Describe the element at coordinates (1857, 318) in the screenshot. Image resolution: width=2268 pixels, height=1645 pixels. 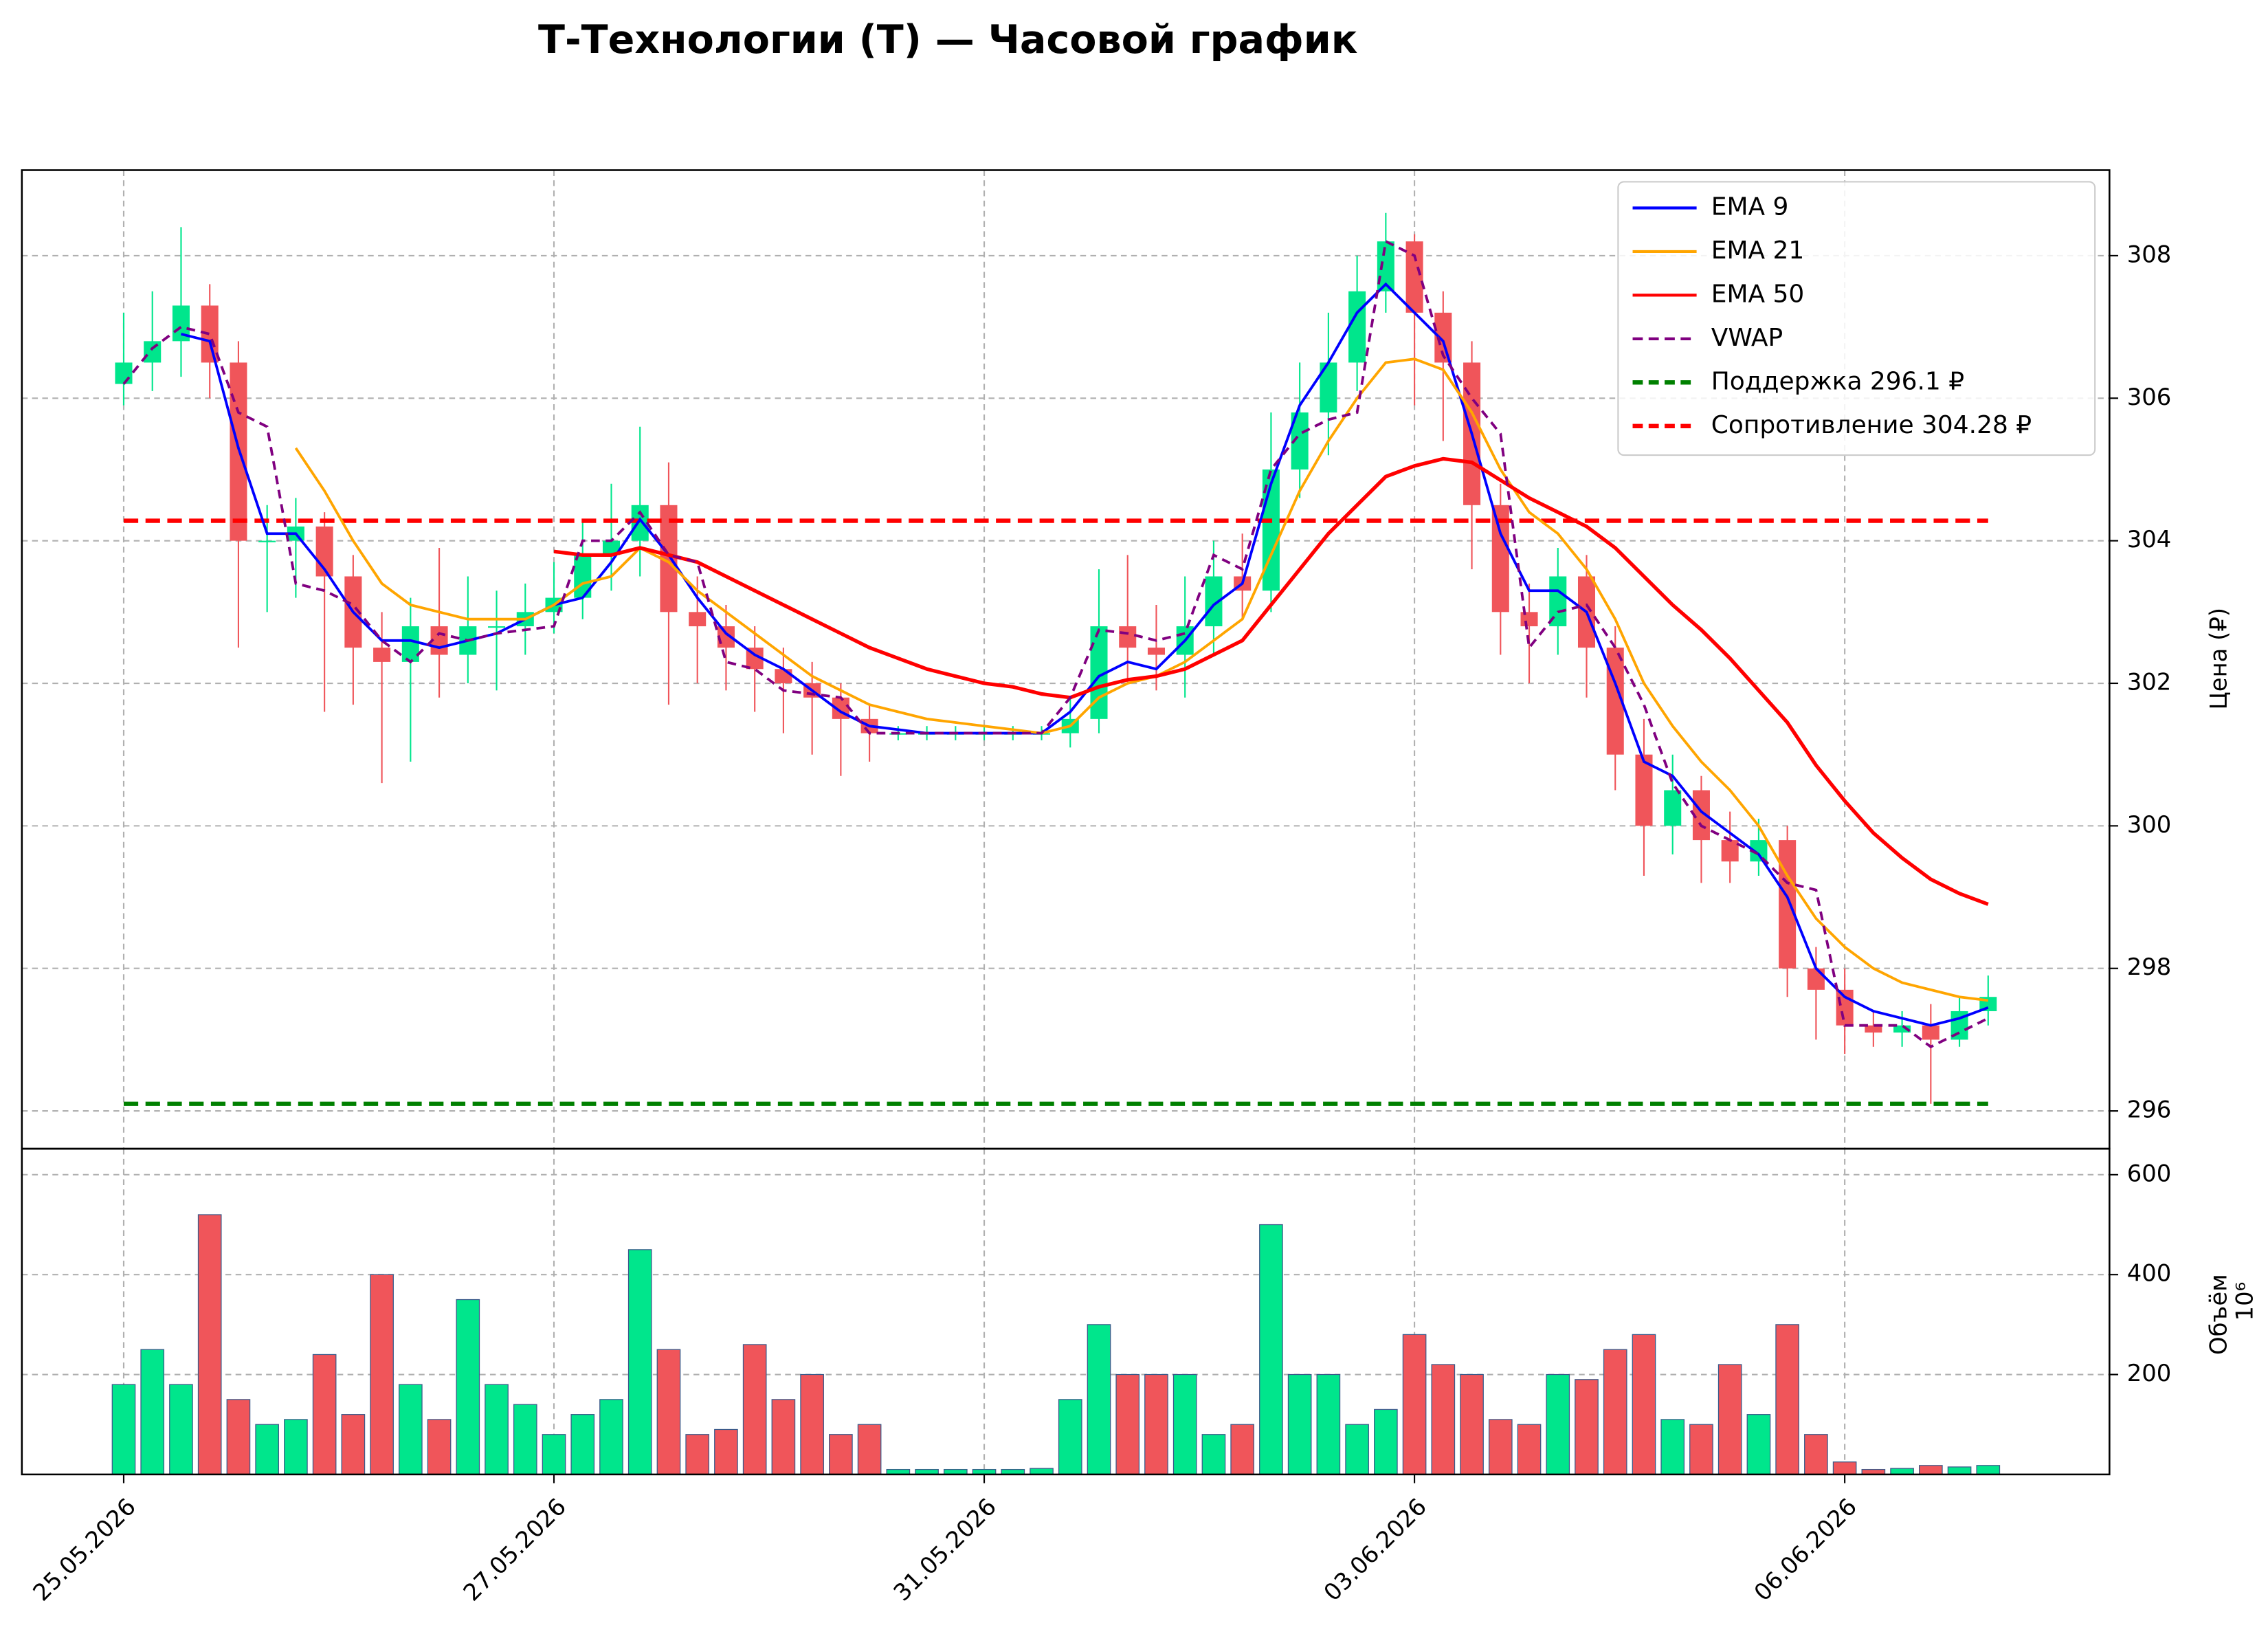
I see `legend-box` at that location.